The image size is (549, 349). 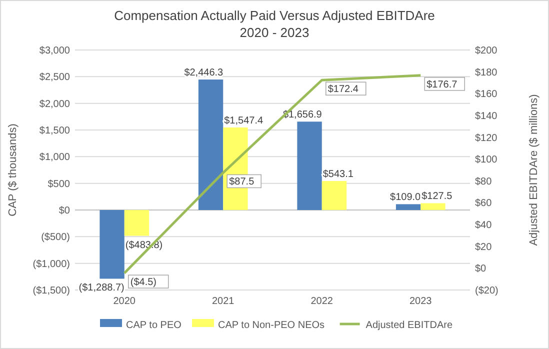 I want to click on legend-label: CAP to PEO, so click(x=154, y=325).